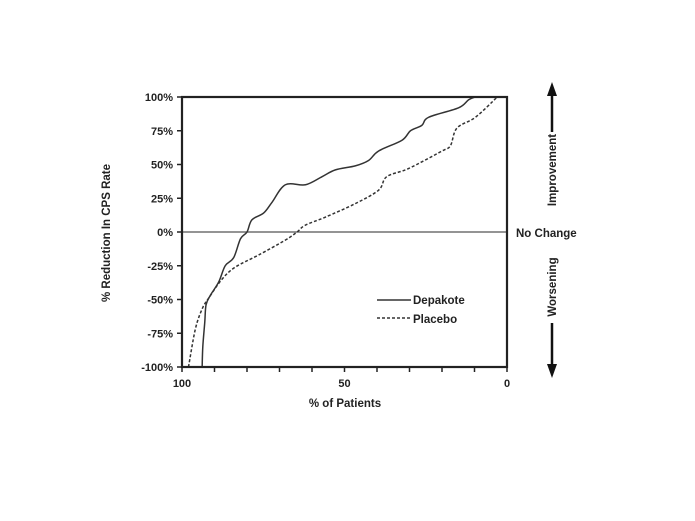  Describe the element at coordinates (345, 404) in the screenshot. I see `x-axis-label: % of Patients` at that location.